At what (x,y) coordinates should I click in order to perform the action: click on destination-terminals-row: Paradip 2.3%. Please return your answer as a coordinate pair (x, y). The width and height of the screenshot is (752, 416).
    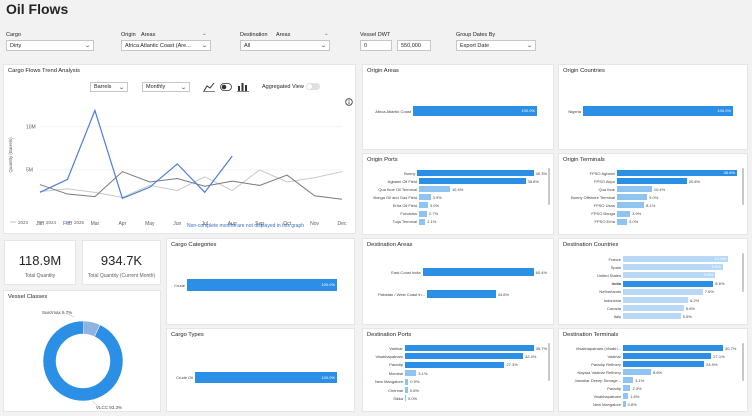
    Looking at the image, I should click on (652, 388).